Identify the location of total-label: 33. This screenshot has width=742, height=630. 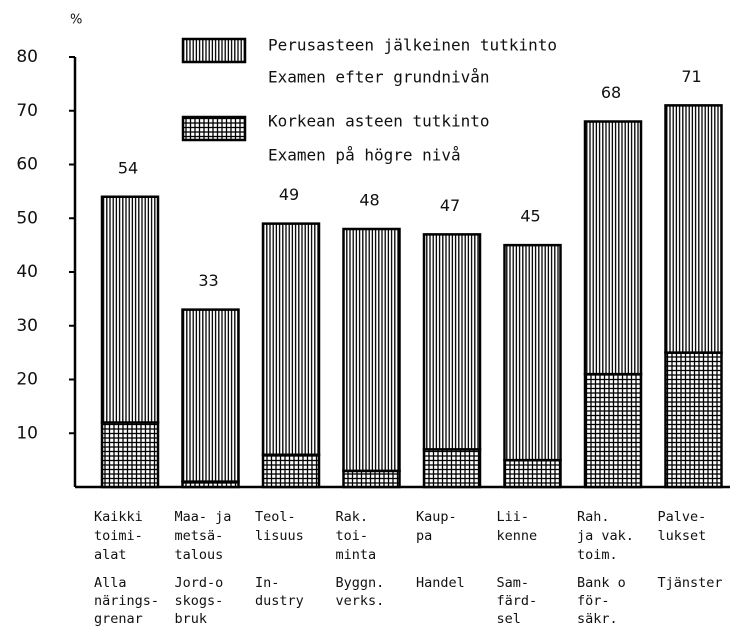
(208, 280).